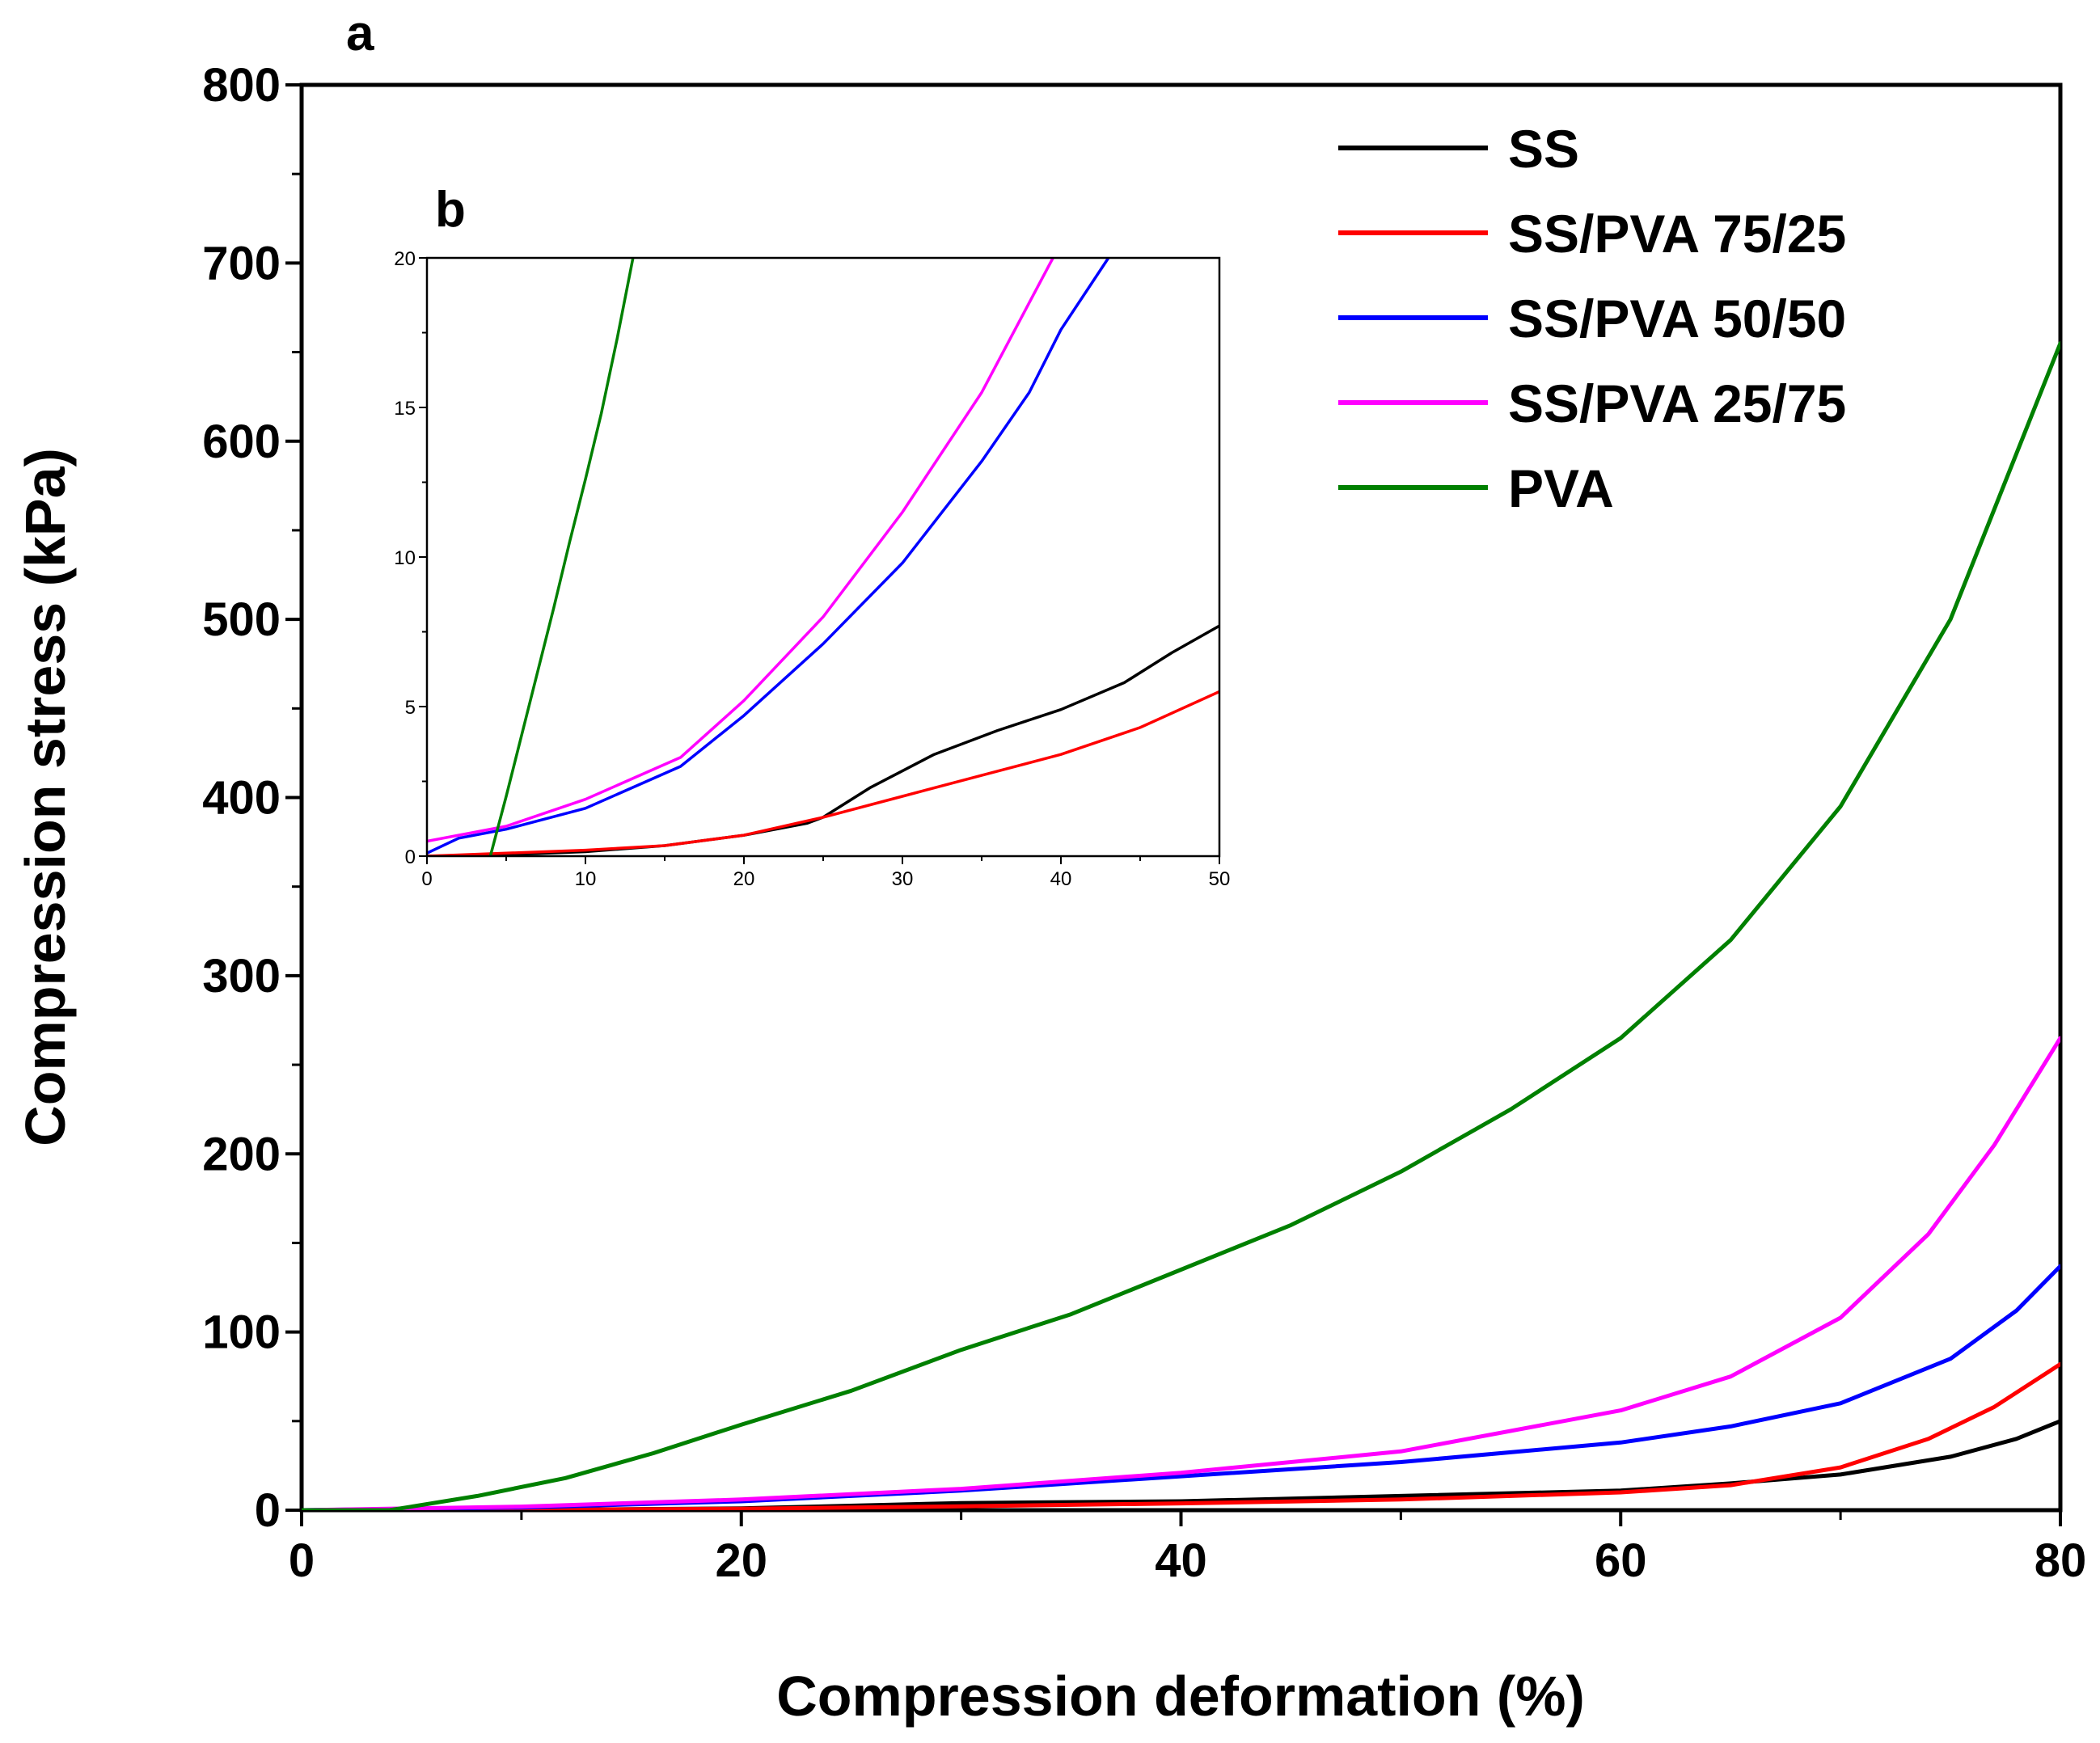  Describe the element at coordinates (241, 976) in the screenshot. I see `main-y-tick-label: 300` at that location.